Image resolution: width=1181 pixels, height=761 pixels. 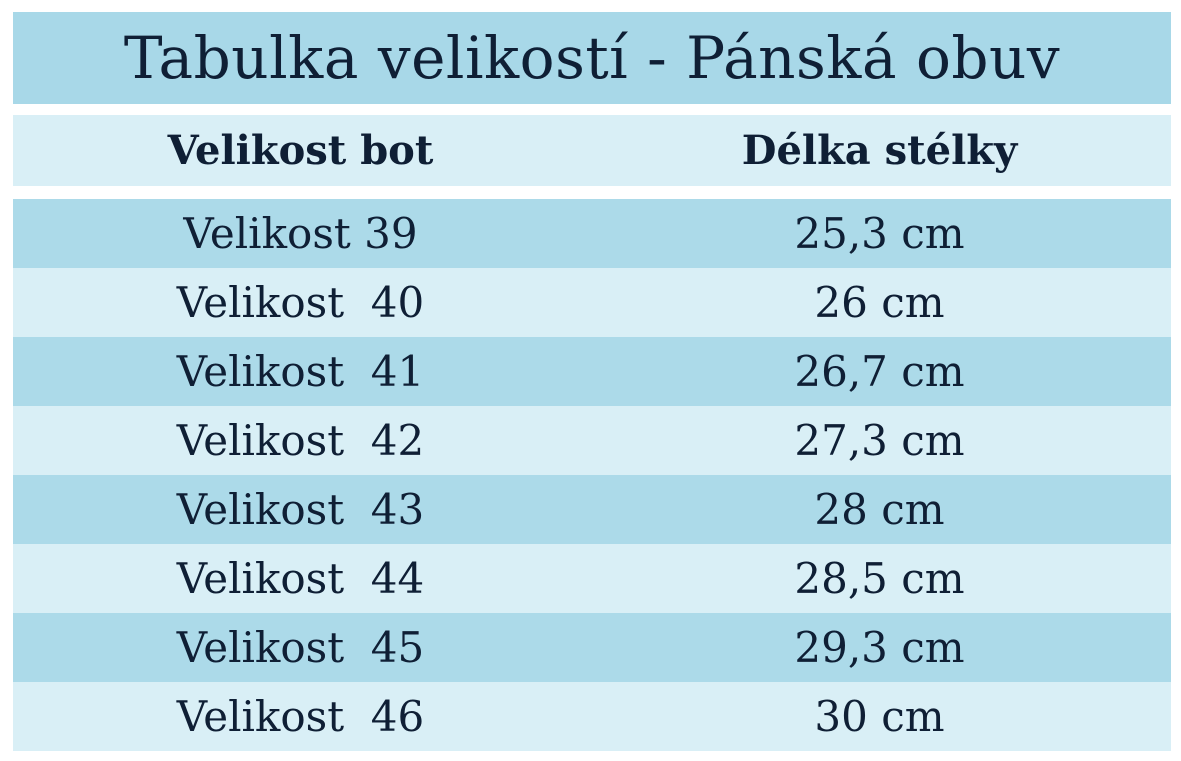 I want to click on length-cell: 28,5 cm, so click(x=879, y=578).